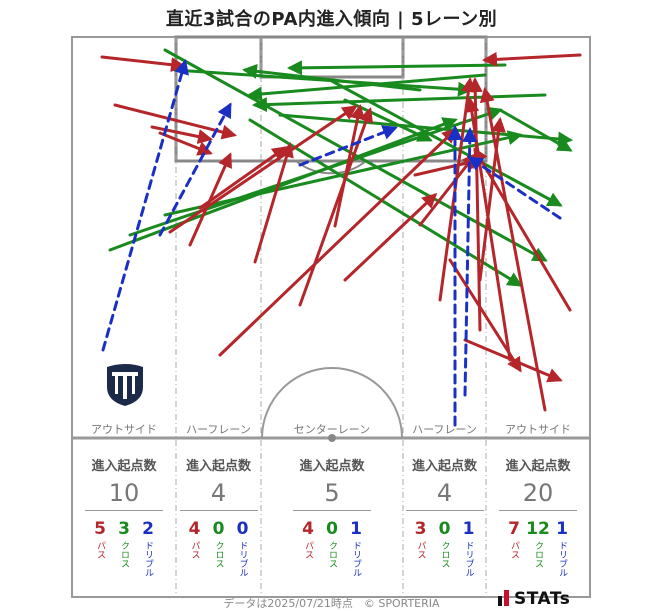  What do you see at coordinates (332, 403) in the screenshot?
I see `center-circle` at bounding box center [332, 403].